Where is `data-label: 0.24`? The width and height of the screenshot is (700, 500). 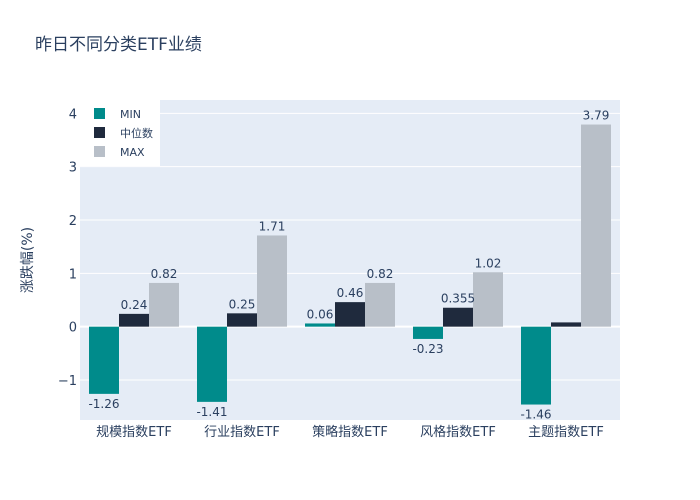 data-label: 0.24 is located at coordinates (134, 305).